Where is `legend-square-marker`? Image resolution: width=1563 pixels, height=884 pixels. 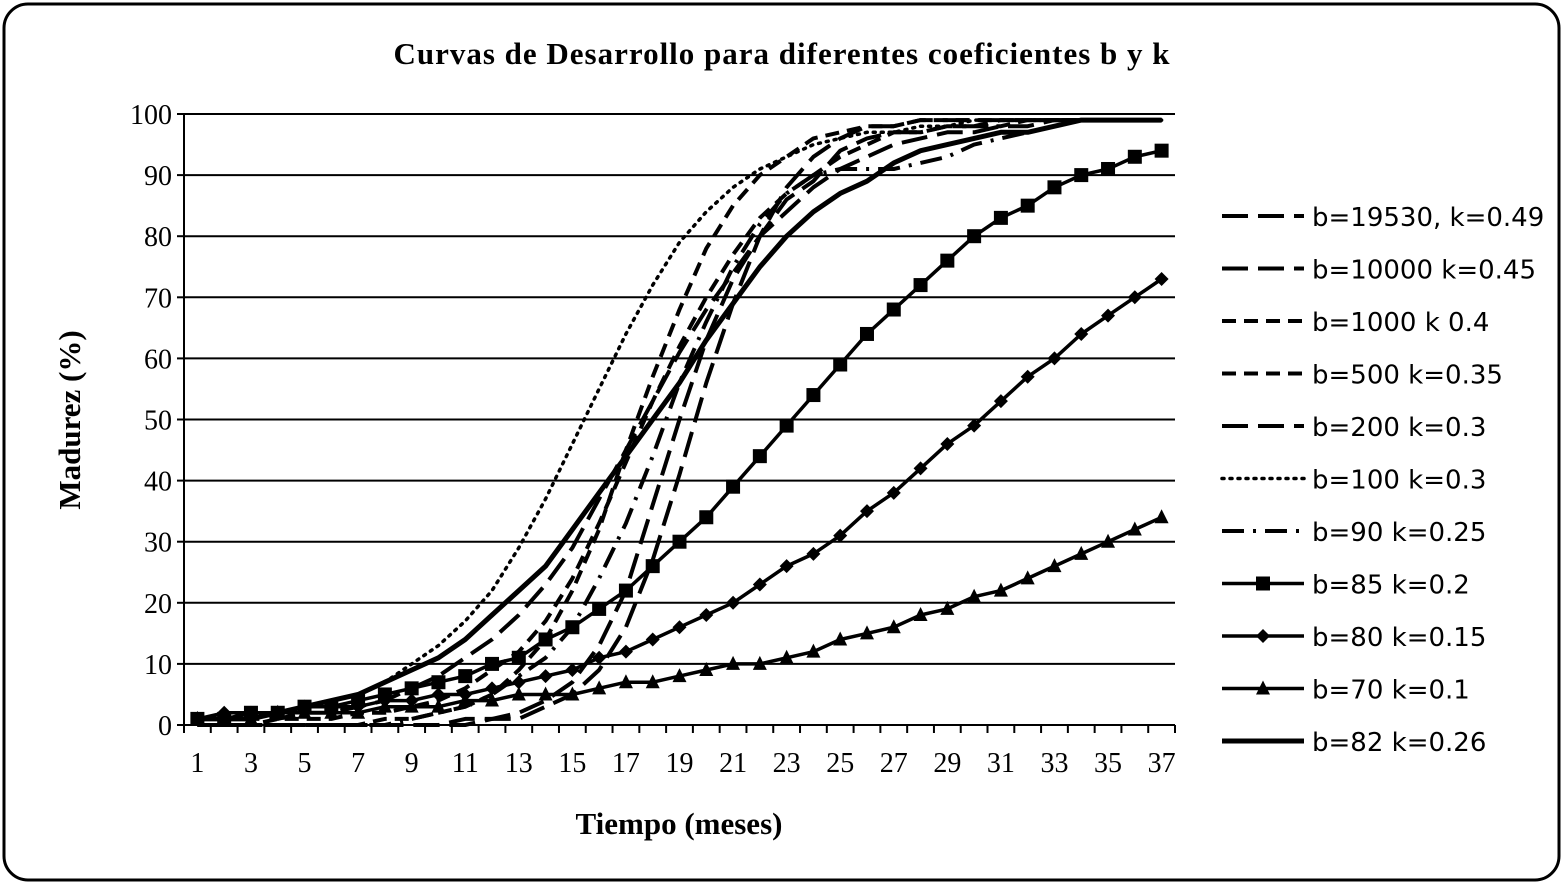
legend-square-marker is located at coordinates (1263, 583).